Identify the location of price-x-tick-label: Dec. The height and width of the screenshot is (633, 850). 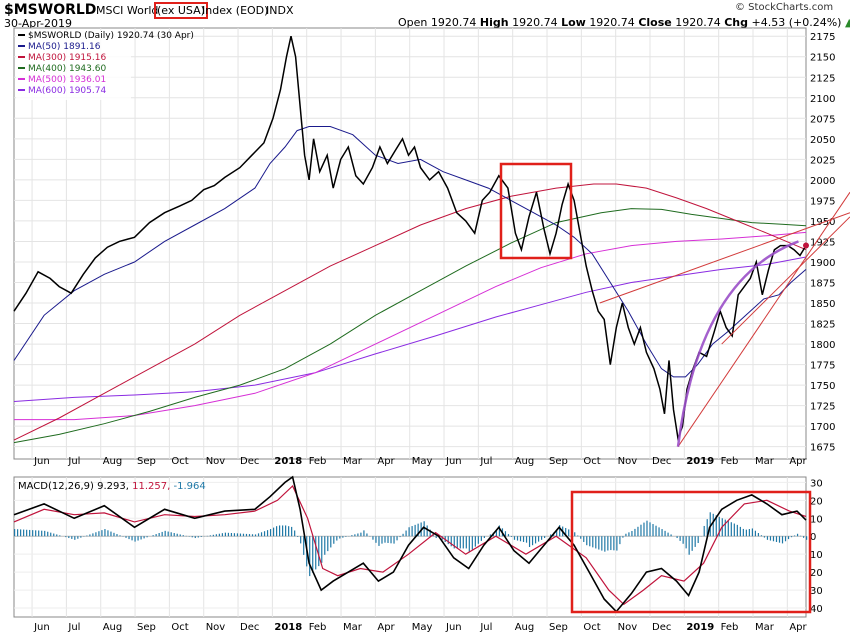
(661, 461).